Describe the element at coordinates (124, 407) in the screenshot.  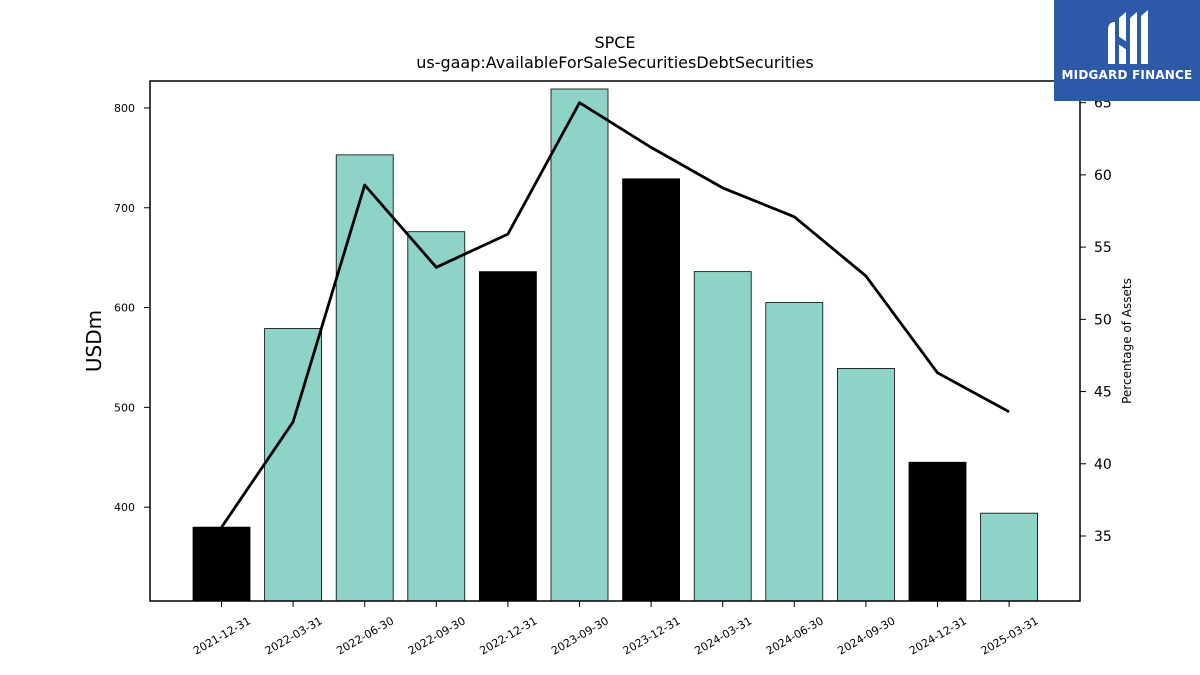
I see `left-tick-label: 500` at that location.